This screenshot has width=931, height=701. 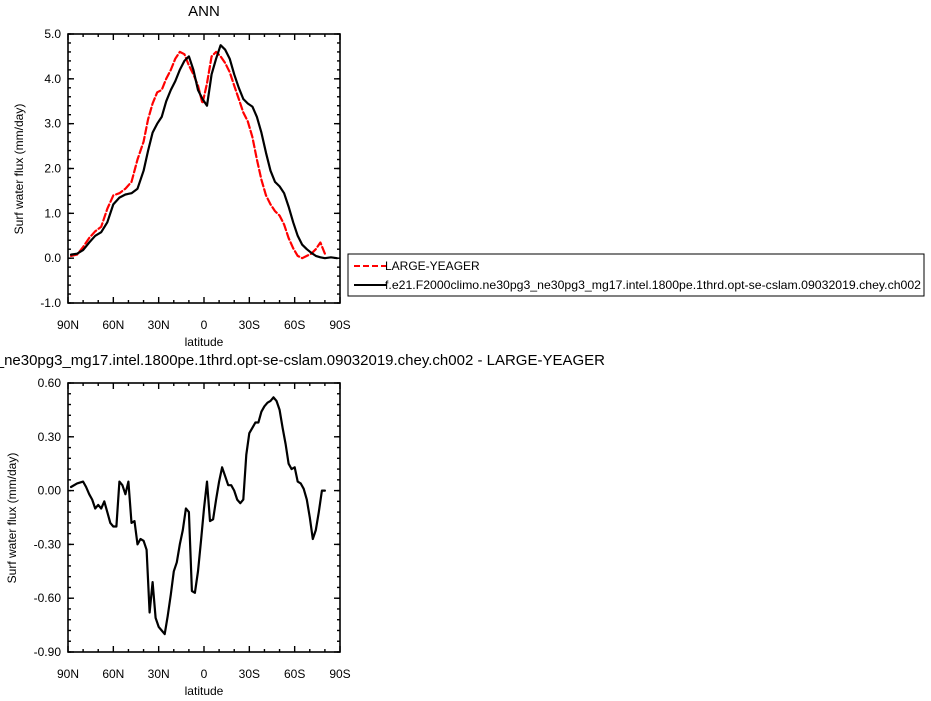 What do you see at coordinates (113, 325) in the screenshot?
I see `top-x-tick-label: 60N` at bounding box center [113, 325].